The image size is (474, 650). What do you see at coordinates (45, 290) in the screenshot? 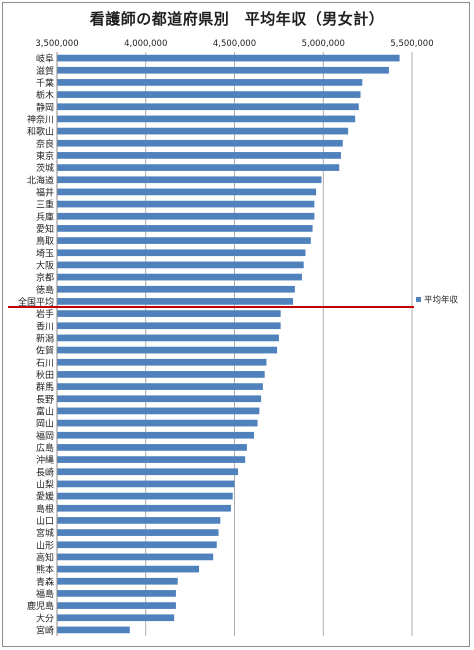
I see `y-tick-label: 徳島` at bounding box center [45, 290].